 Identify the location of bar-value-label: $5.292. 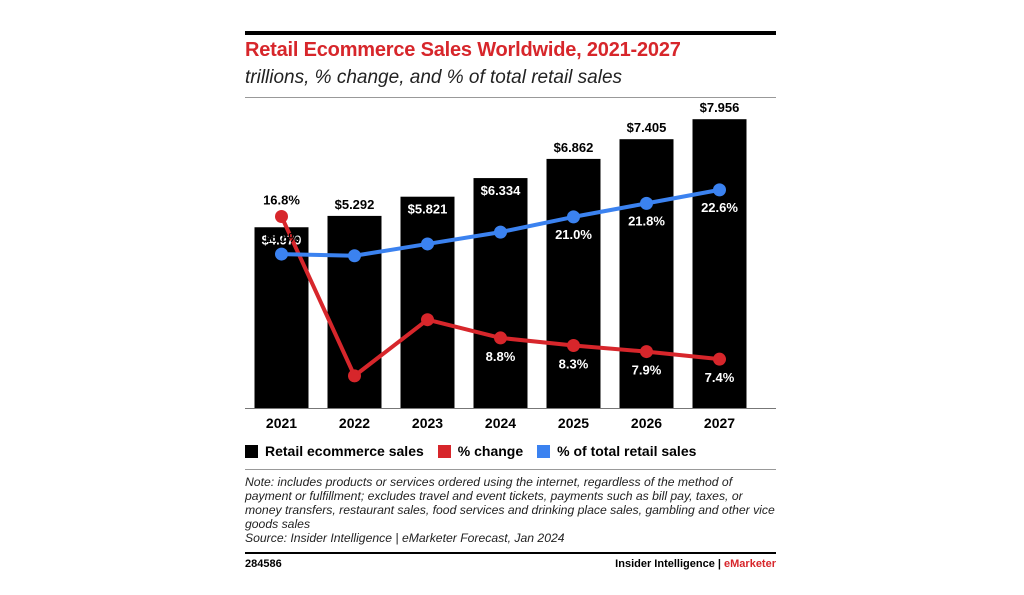
(355, 204).